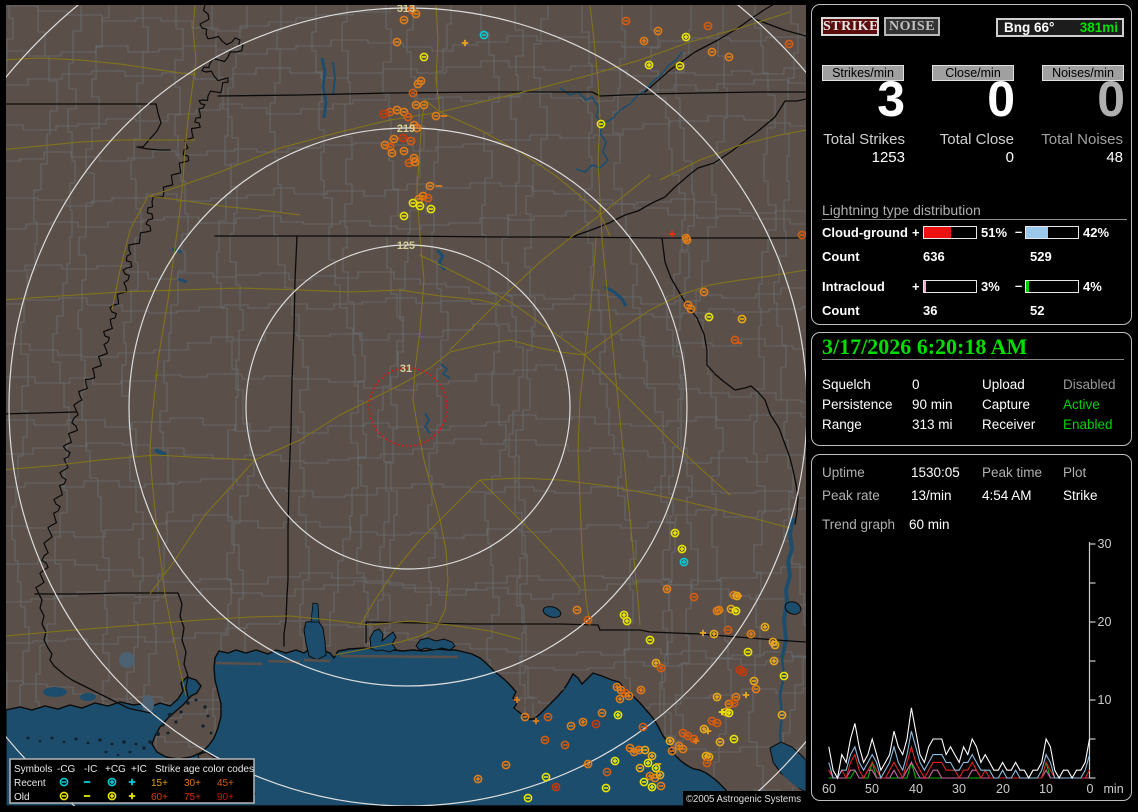 The width and height of the screenshot is (1138, 812). What do you see at coordinates (406, 9) in the screenshot?
I see `svg-text: 313` at bounding box center [406, 9].